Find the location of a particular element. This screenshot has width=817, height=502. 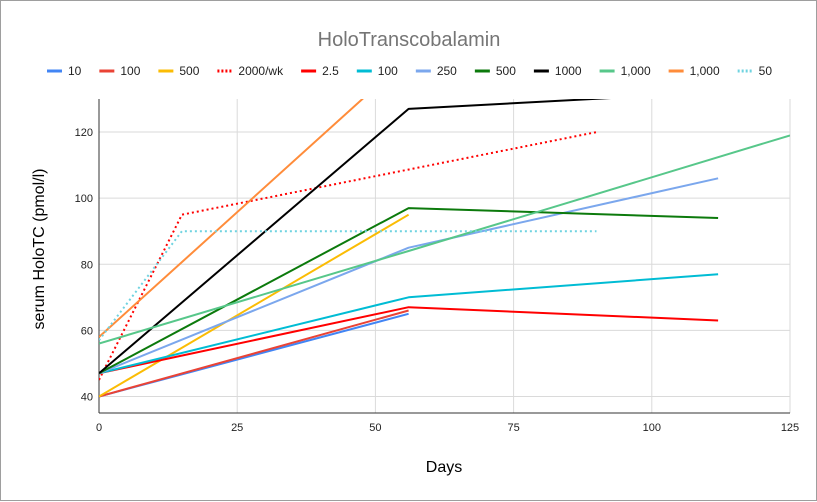

x-tick-label: 0 is located at coordinates (99, 428).